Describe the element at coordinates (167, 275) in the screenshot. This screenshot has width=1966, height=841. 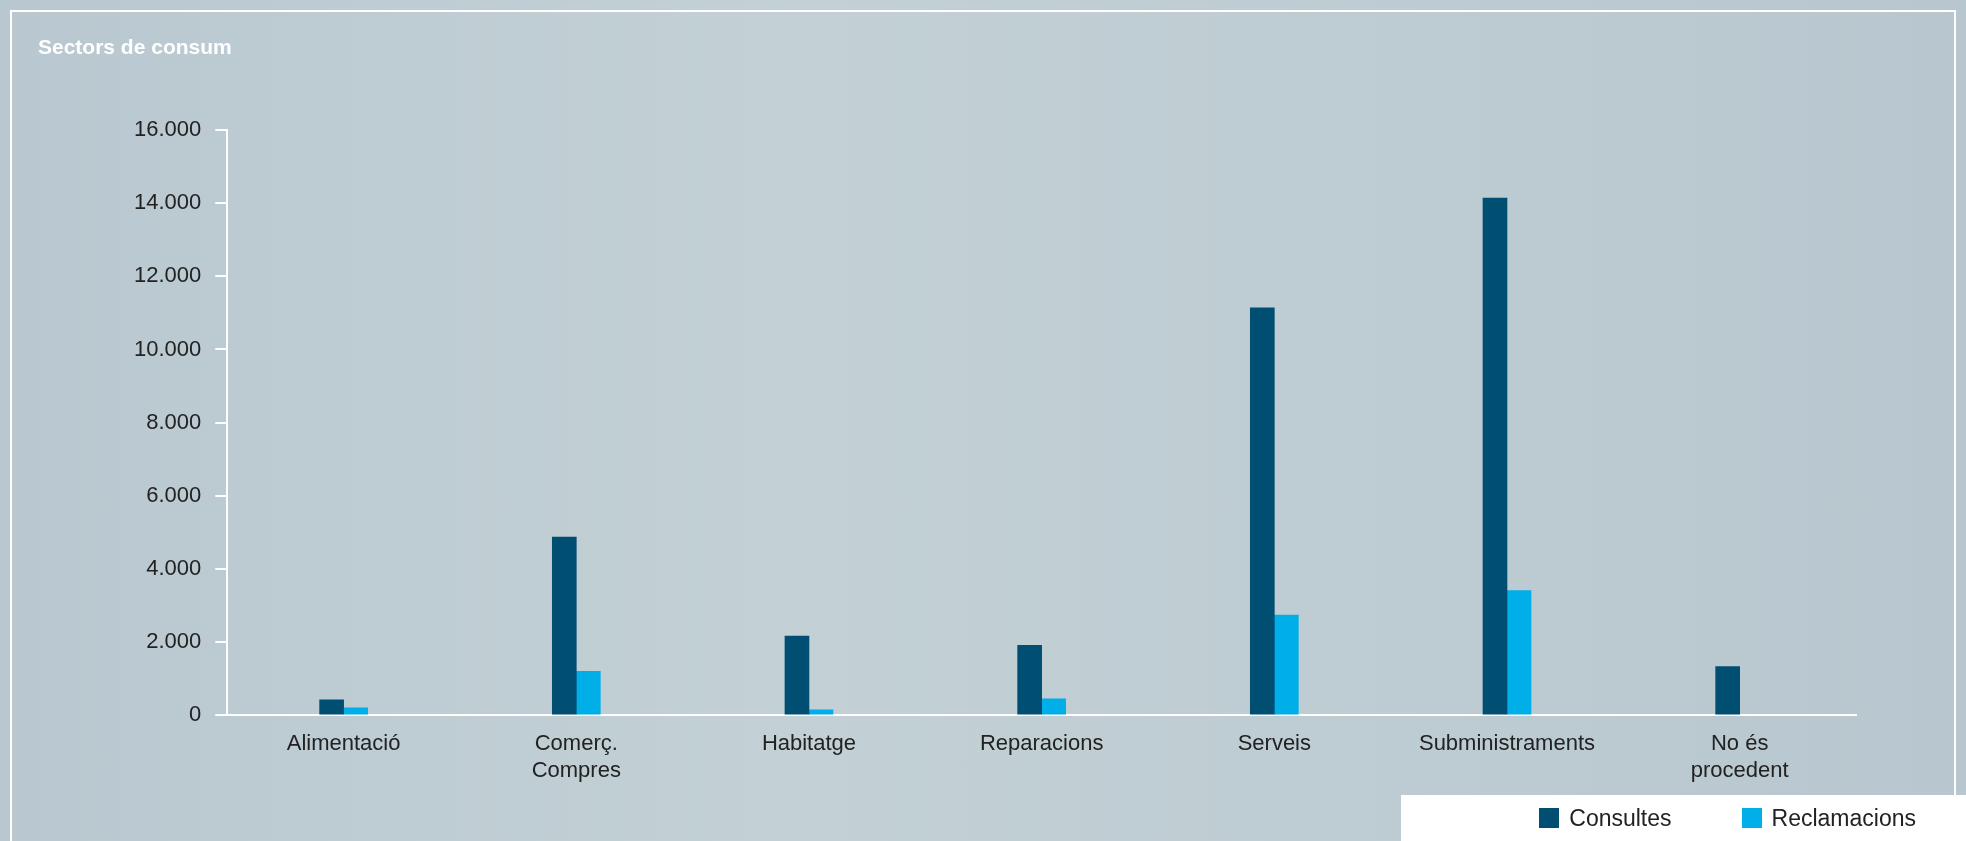
I see `y-tick-label: 12.000` at that location.